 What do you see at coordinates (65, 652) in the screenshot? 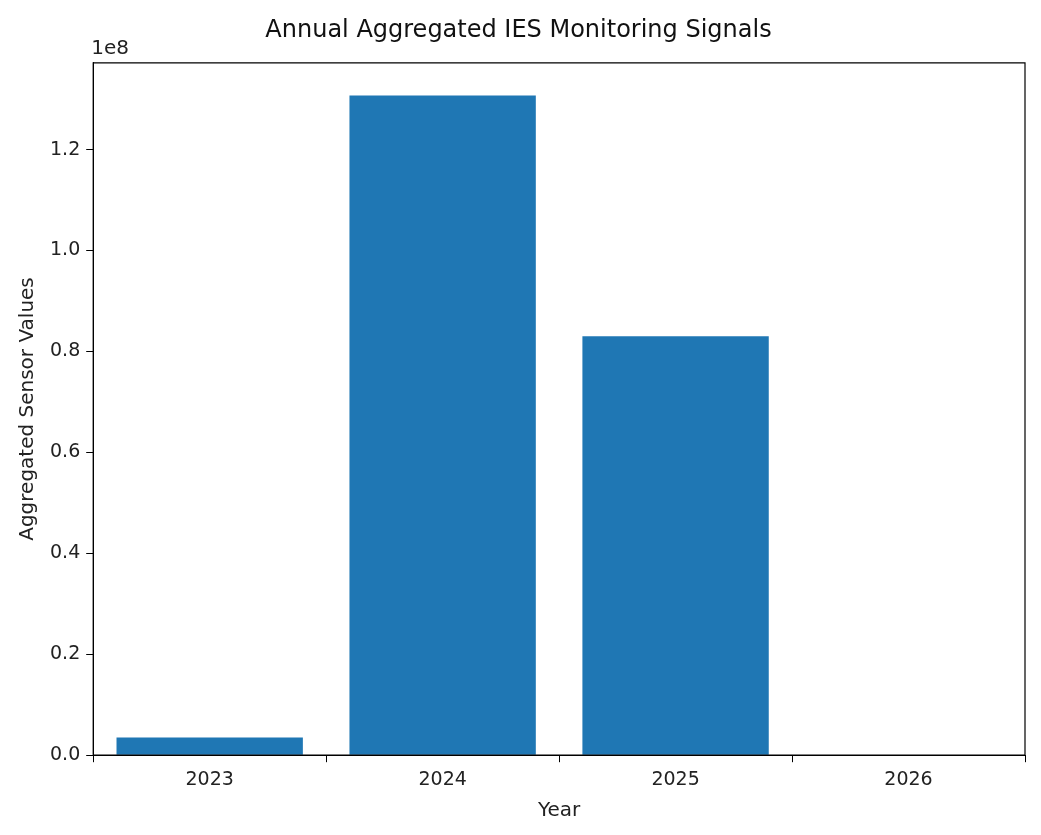
I see `y-tick-label: 0.2` at bounding box center [65, 652].